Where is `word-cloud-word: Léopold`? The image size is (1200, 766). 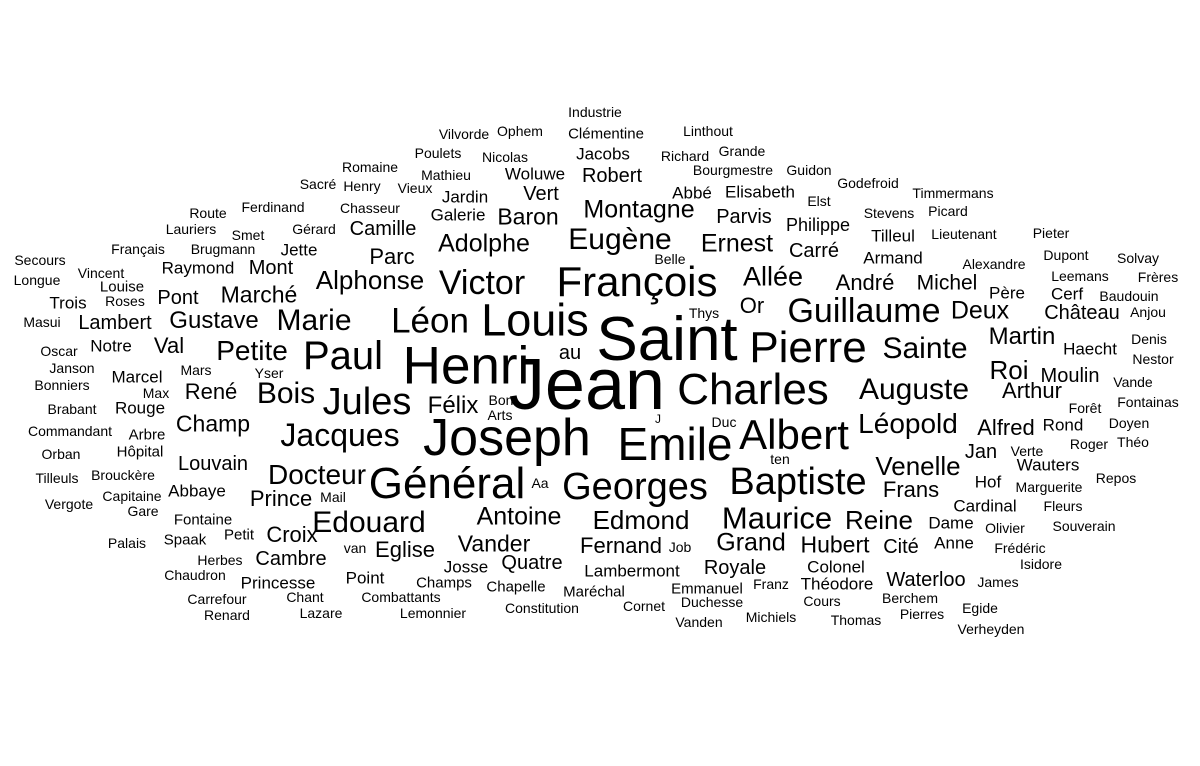 word-cloud-word: Léopold is located at coordinates (908, 423).